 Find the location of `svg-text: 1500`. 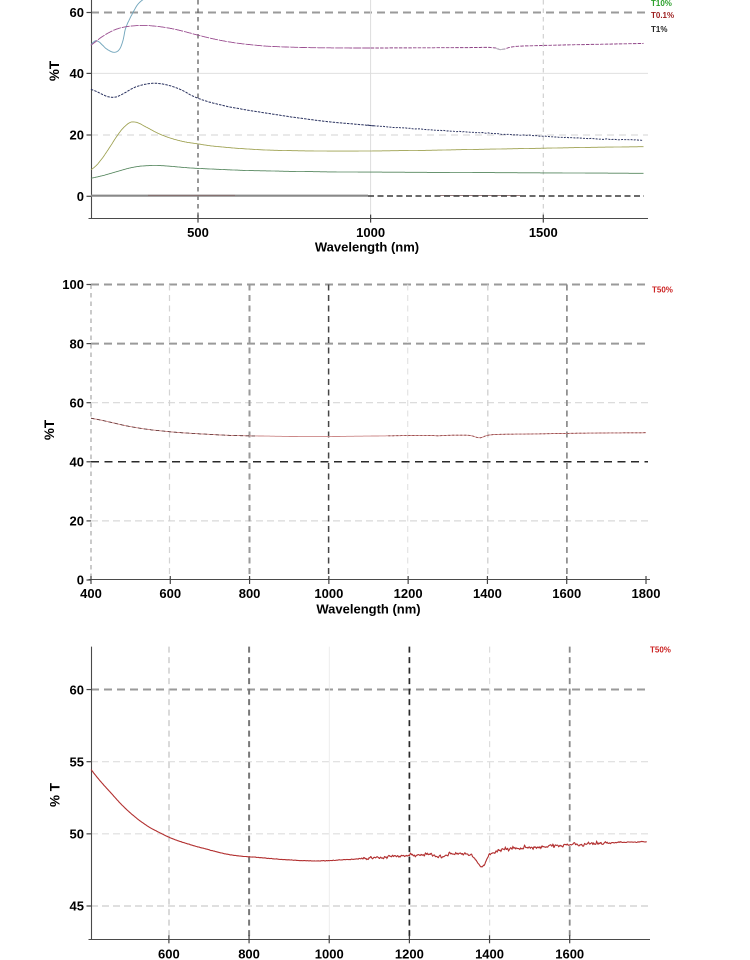

svg-text: 1500 is located at coordinates (543, 232).